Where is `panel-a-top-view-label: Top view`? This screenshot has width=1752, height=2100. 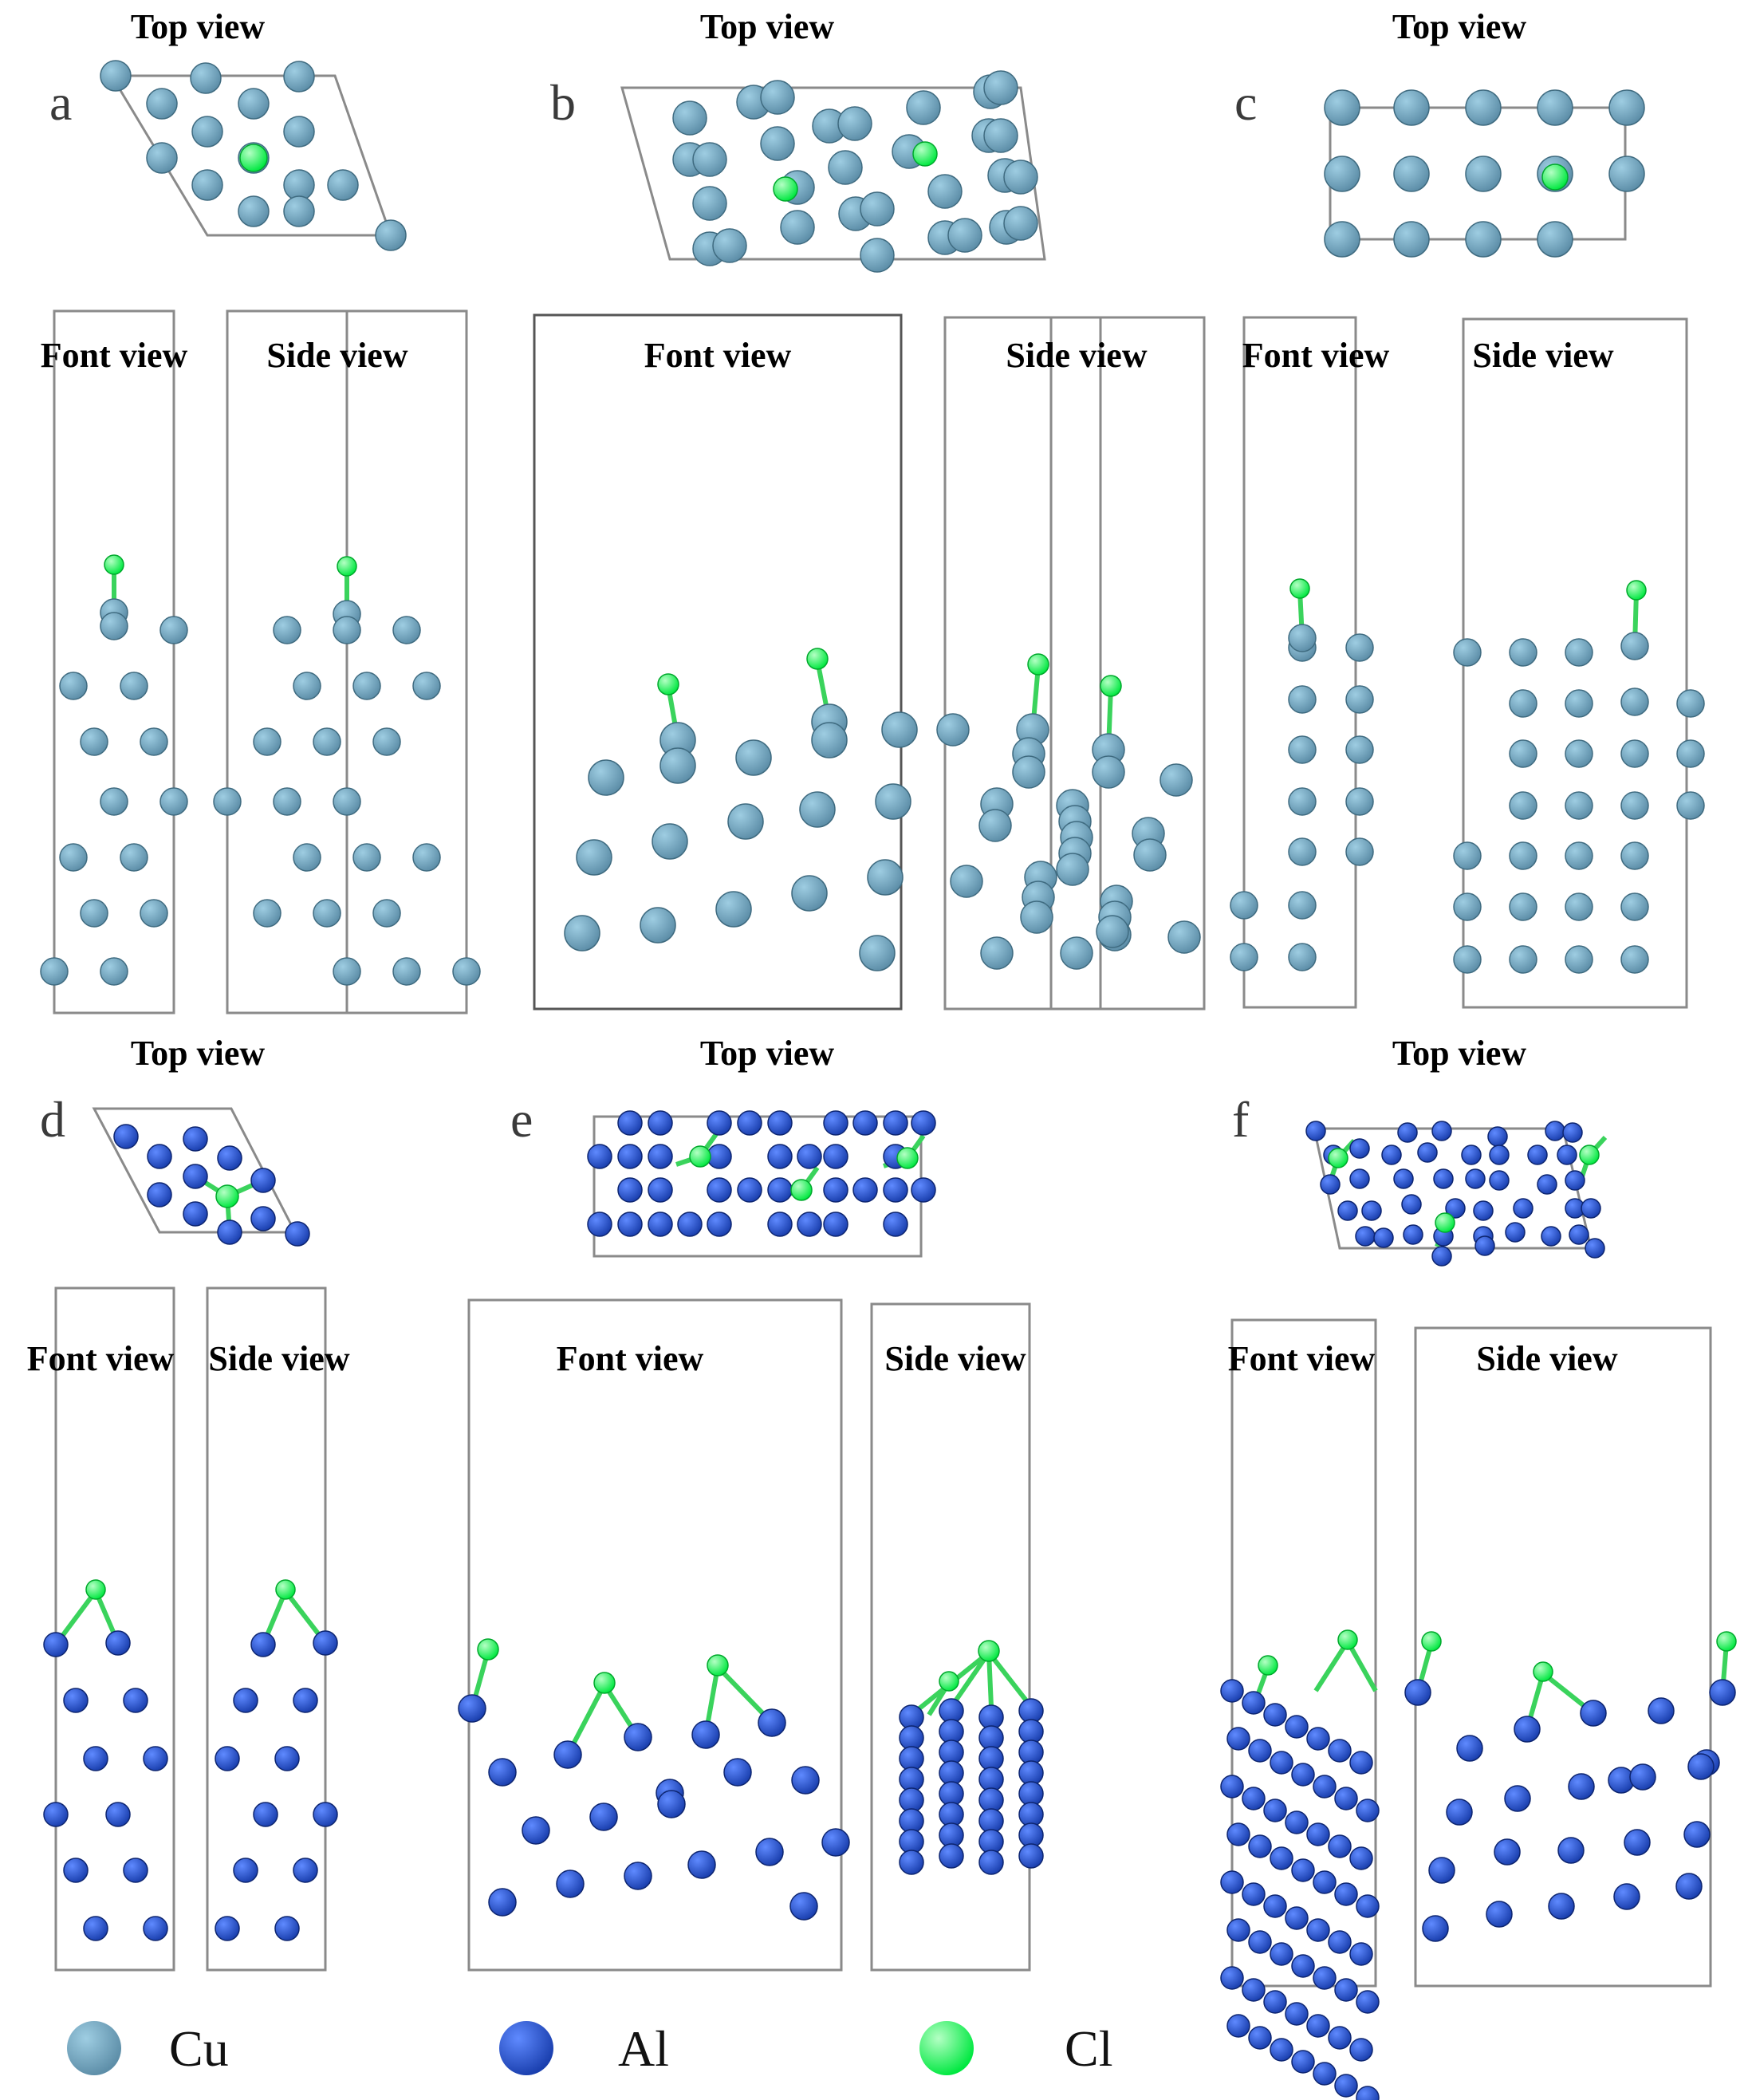 panel-a-top-view-label: Top view is located at coordinates (198, 26).